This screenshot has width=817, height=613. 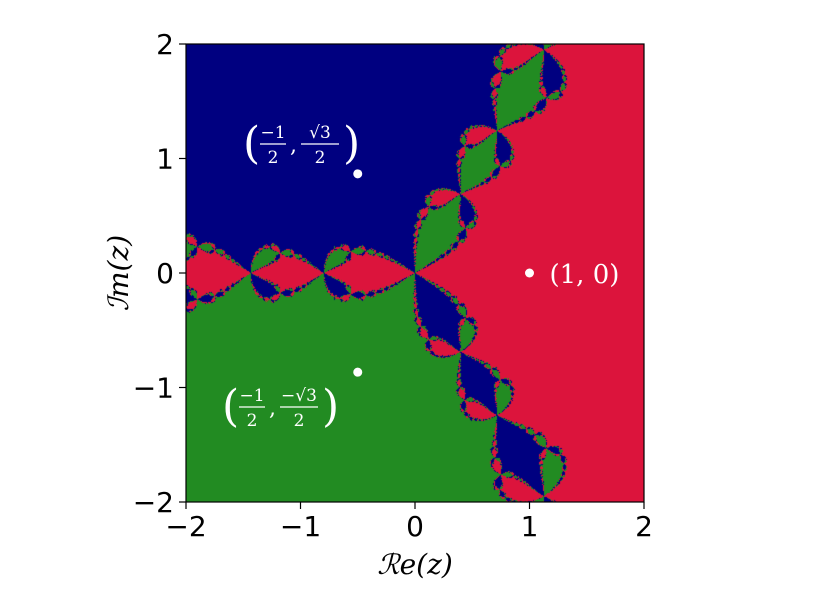 I want to click on x-tick-label: −1, so click(x=300, y=526).